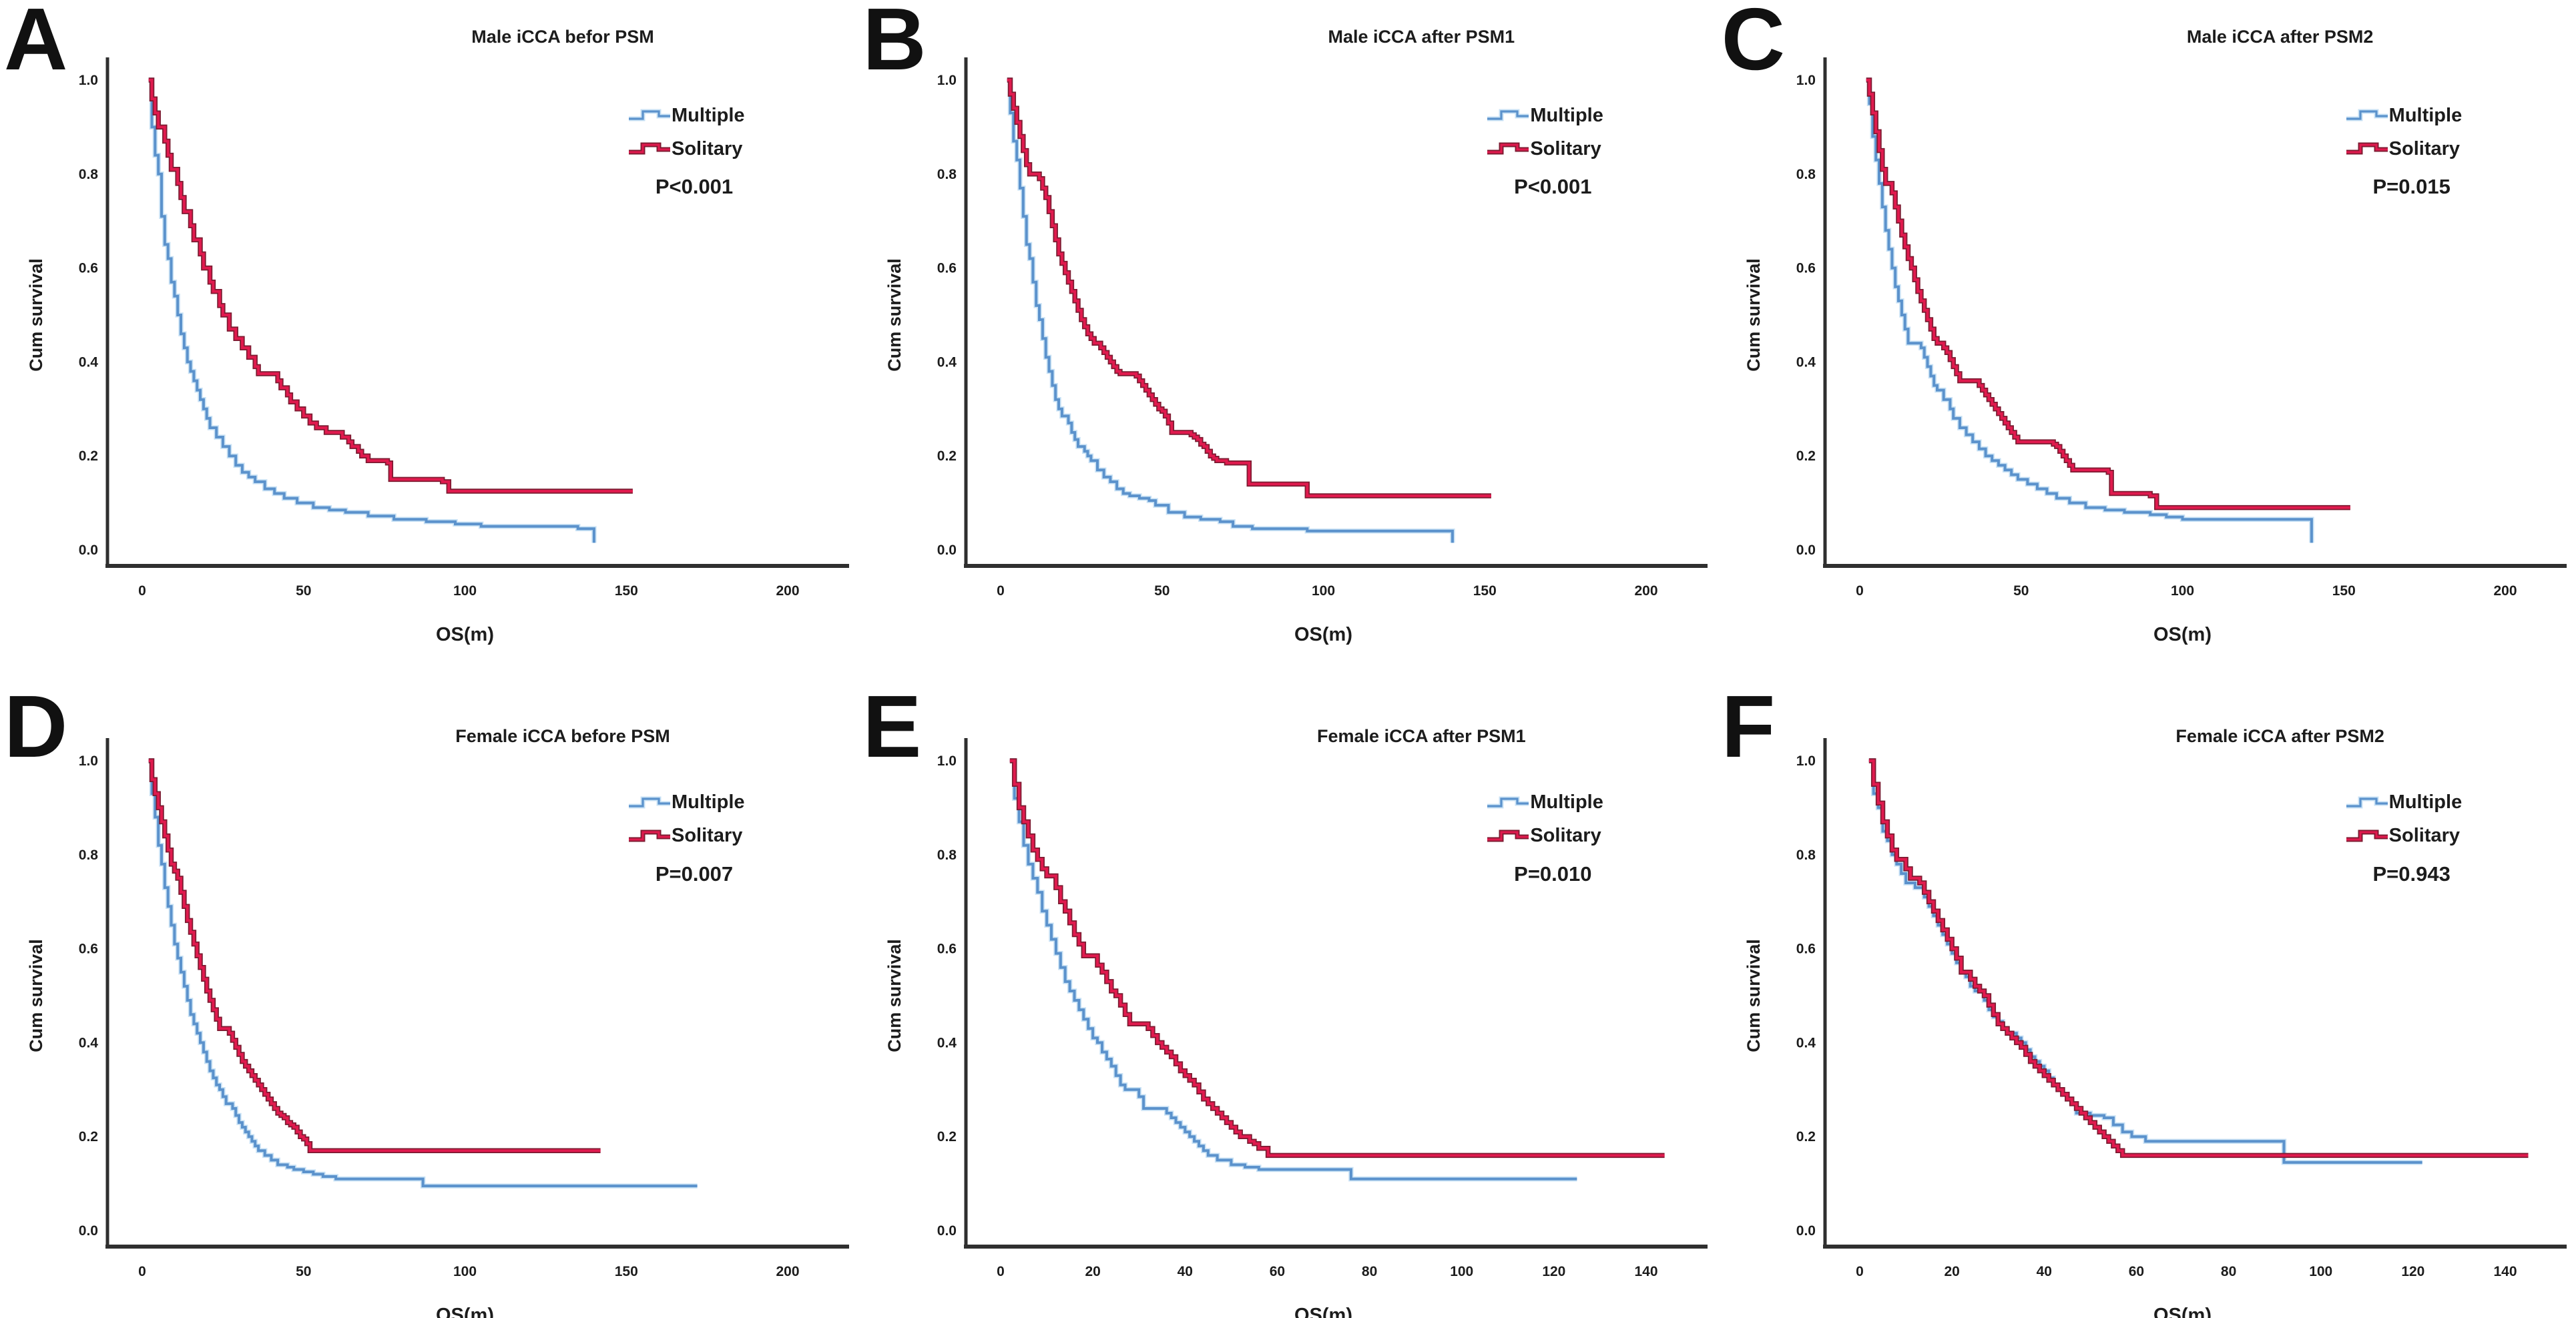  Describe the element at coordinates (562, 37) in the screenshot. I see `panel-title: Male iCCA befor PSM` at that location.